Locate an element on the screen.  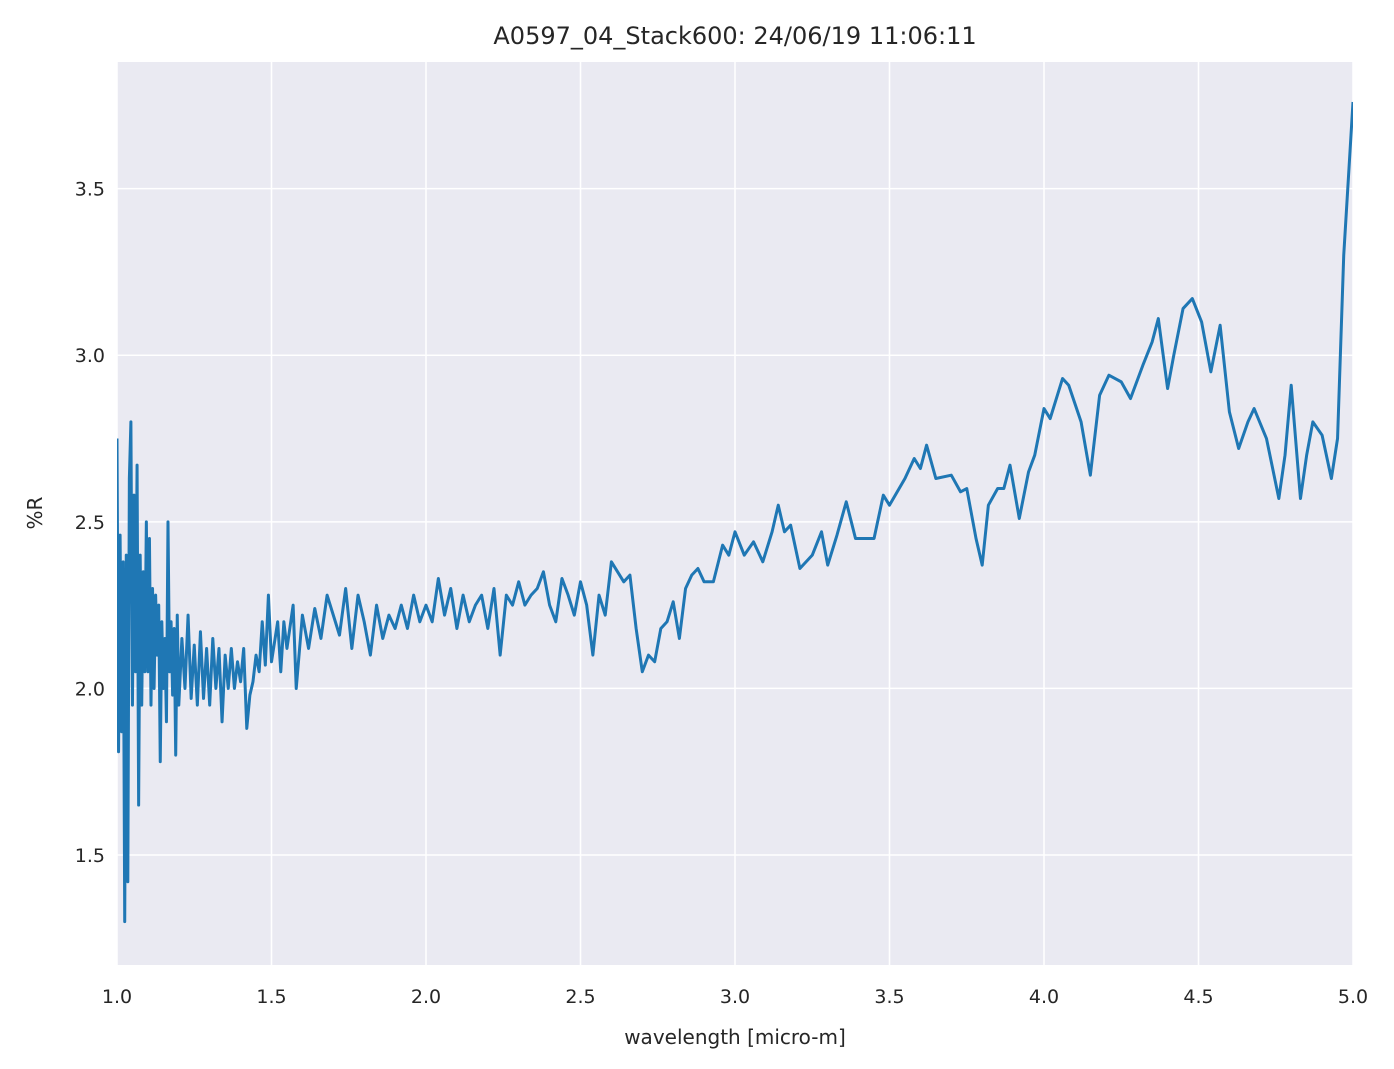
x-tick-label: 1.0 is located at coordinates (117, 997).